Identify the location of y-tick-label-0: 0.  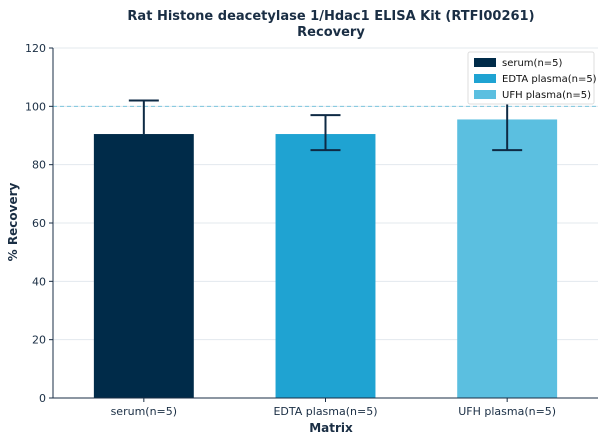
(42, 398).